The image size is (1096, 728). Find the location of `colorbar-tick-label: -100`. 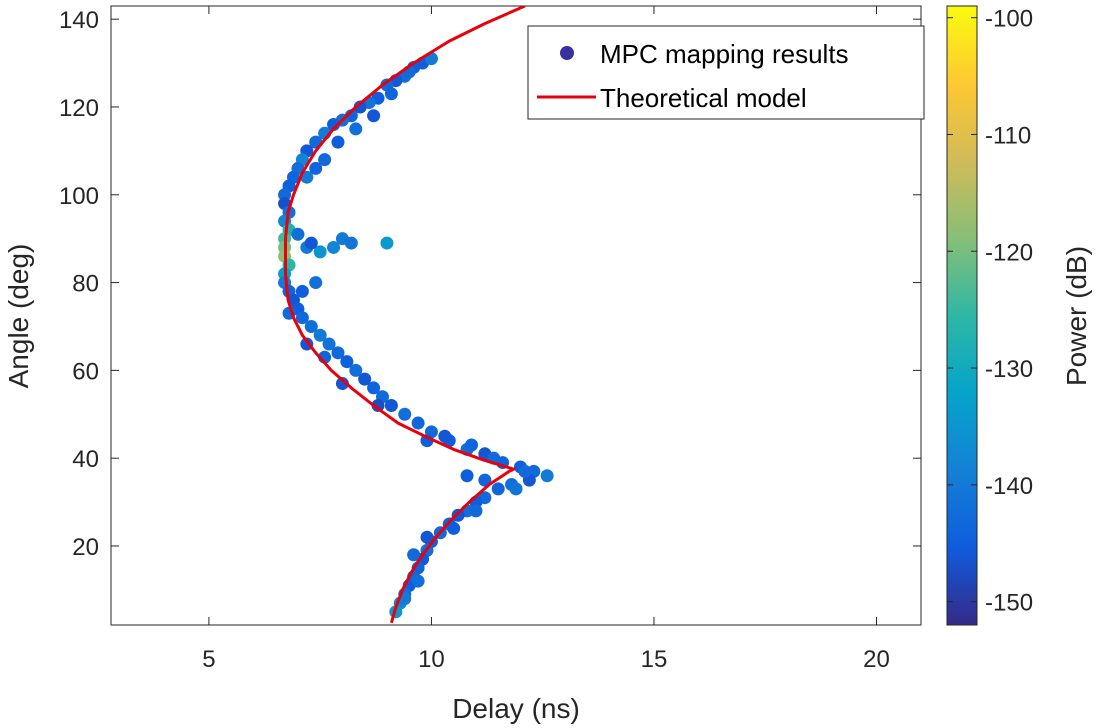

colorbar-tick-label: -100 is located at coordinates (1009, 19).